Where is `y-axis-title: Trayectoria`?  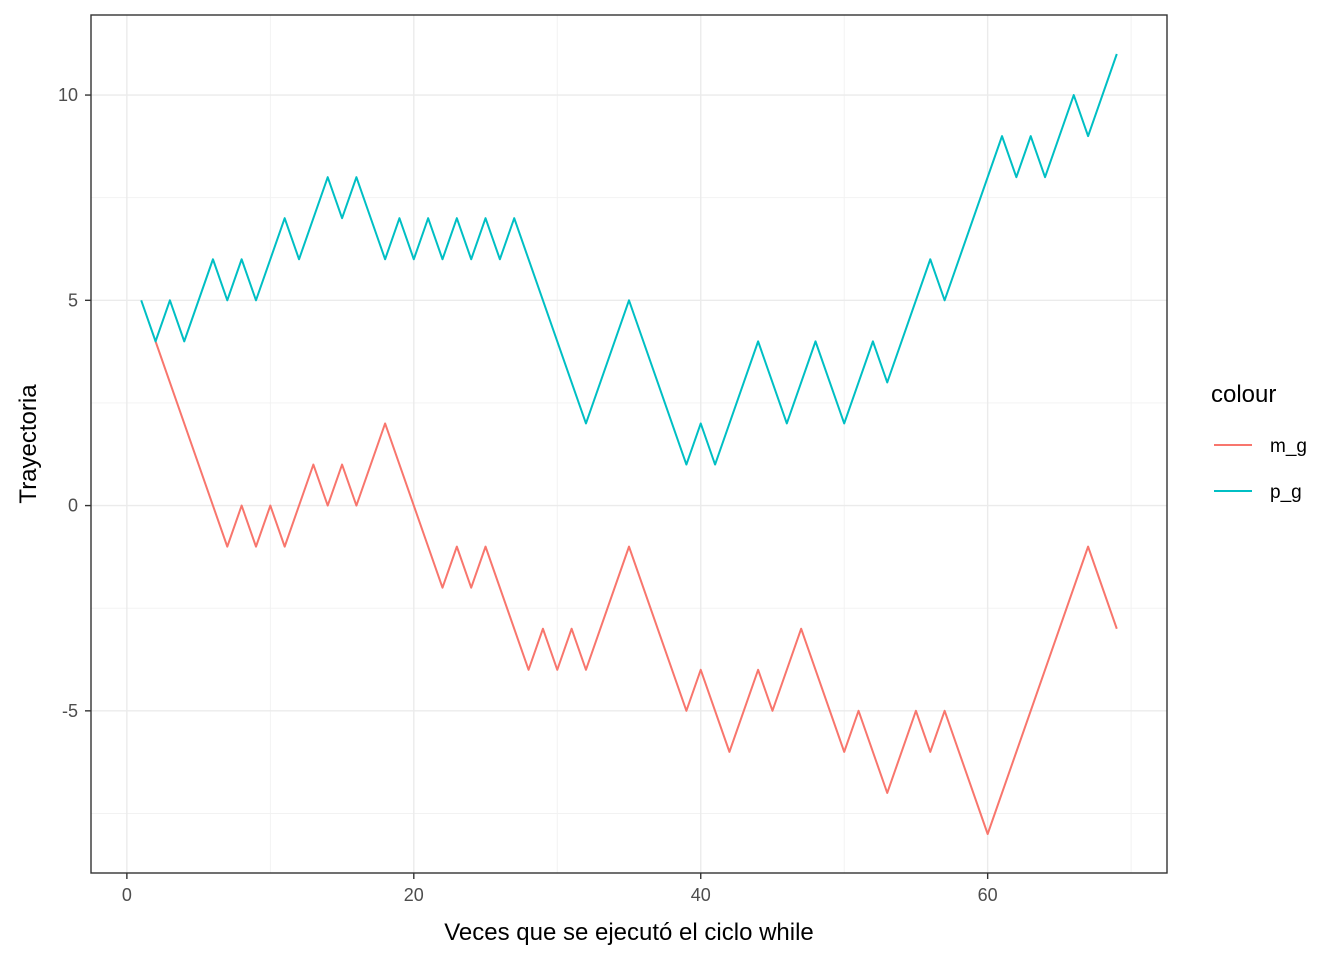 y-axis-title: Trayectoria is located at coordinates (28, 444).